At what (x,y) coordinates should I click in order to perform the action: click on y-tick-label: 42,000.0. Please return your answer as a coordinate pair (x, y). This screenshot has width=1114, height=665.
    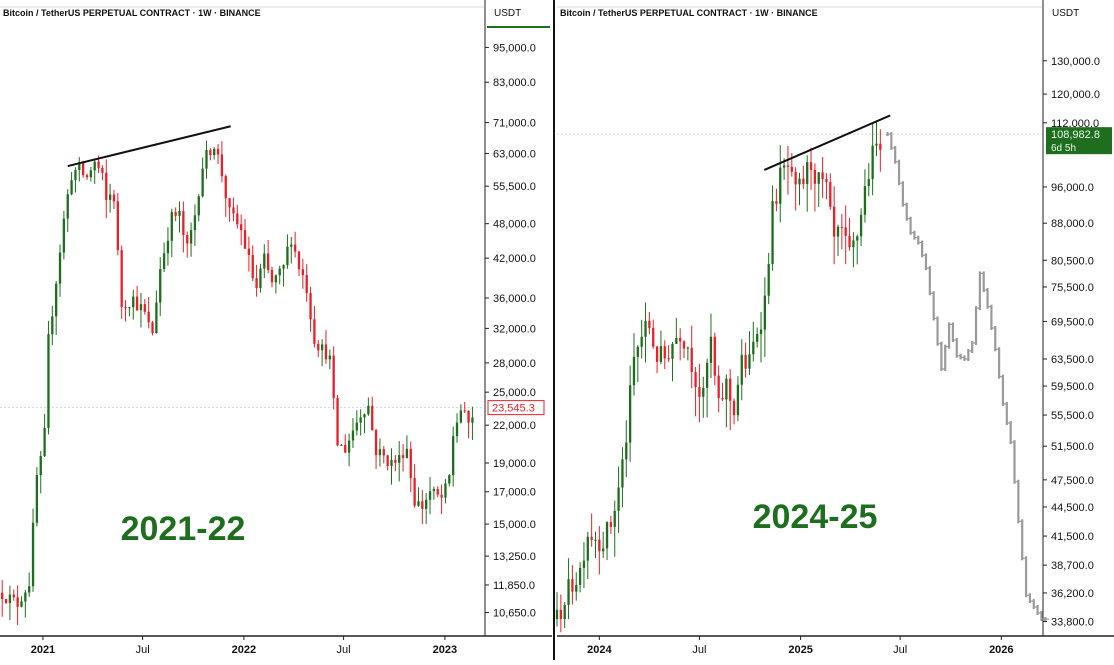
    Looking at the image, I should click on (514, 259).